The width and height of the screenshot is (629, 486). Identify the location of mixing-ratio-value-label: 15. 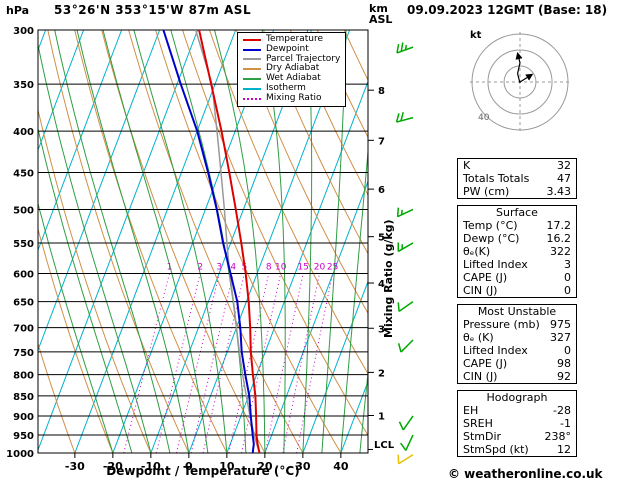
(302, 268).